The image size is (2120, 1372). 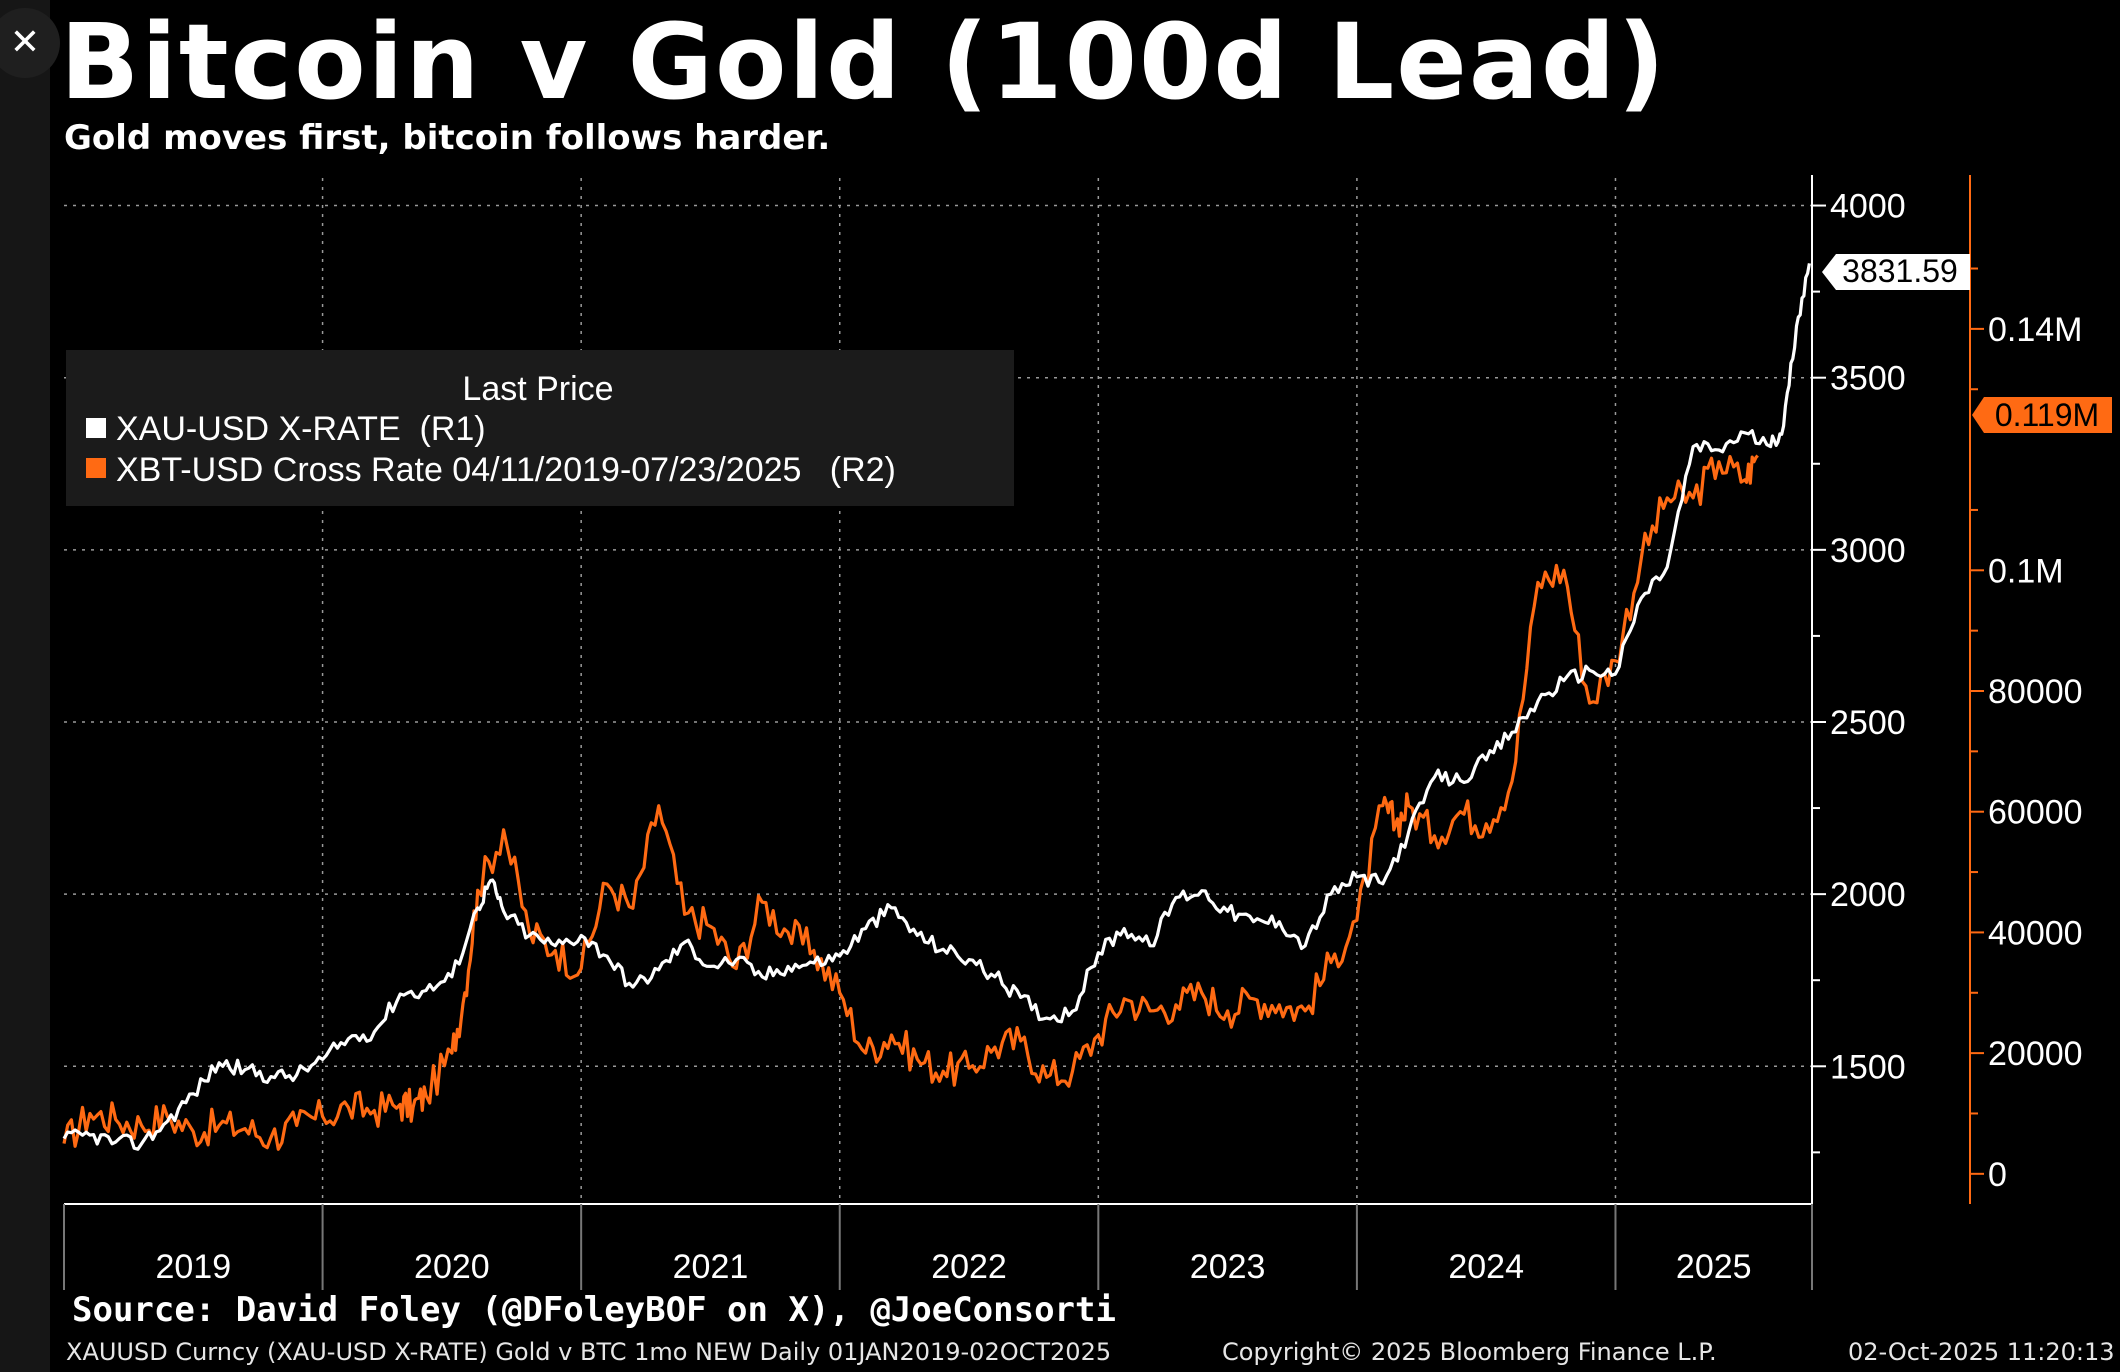 What do you see at coordinates (2035, 813) in the screenshot?
I see `r2-tick-label-60000: 60000` at bounding box center [2035, 813].